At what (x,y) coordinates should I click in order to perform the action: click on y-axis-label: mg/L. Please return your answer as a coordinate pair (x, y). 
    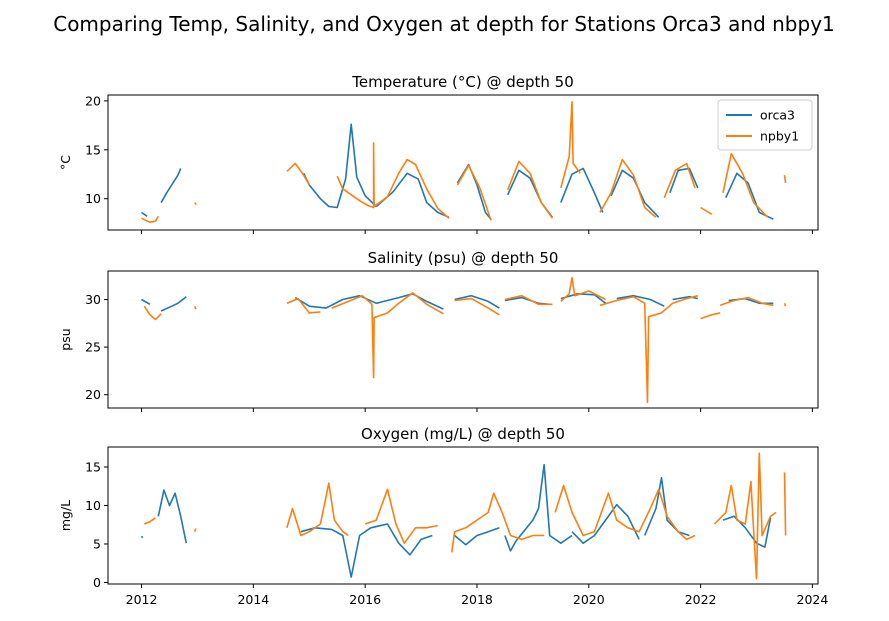
    Looking at the image, I should click on (65, 515).